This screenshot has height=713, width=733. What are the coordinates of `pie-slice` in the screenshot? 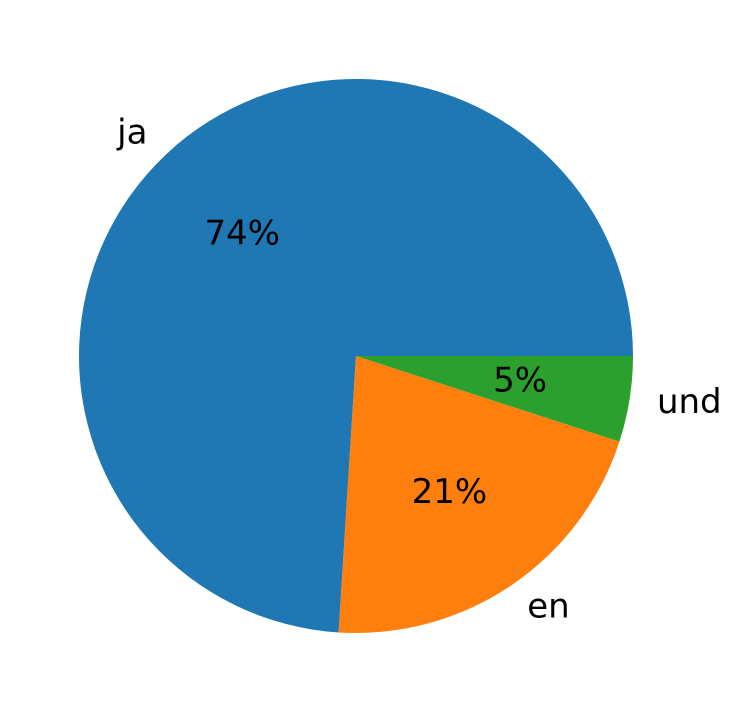 It's located at (494, 399).